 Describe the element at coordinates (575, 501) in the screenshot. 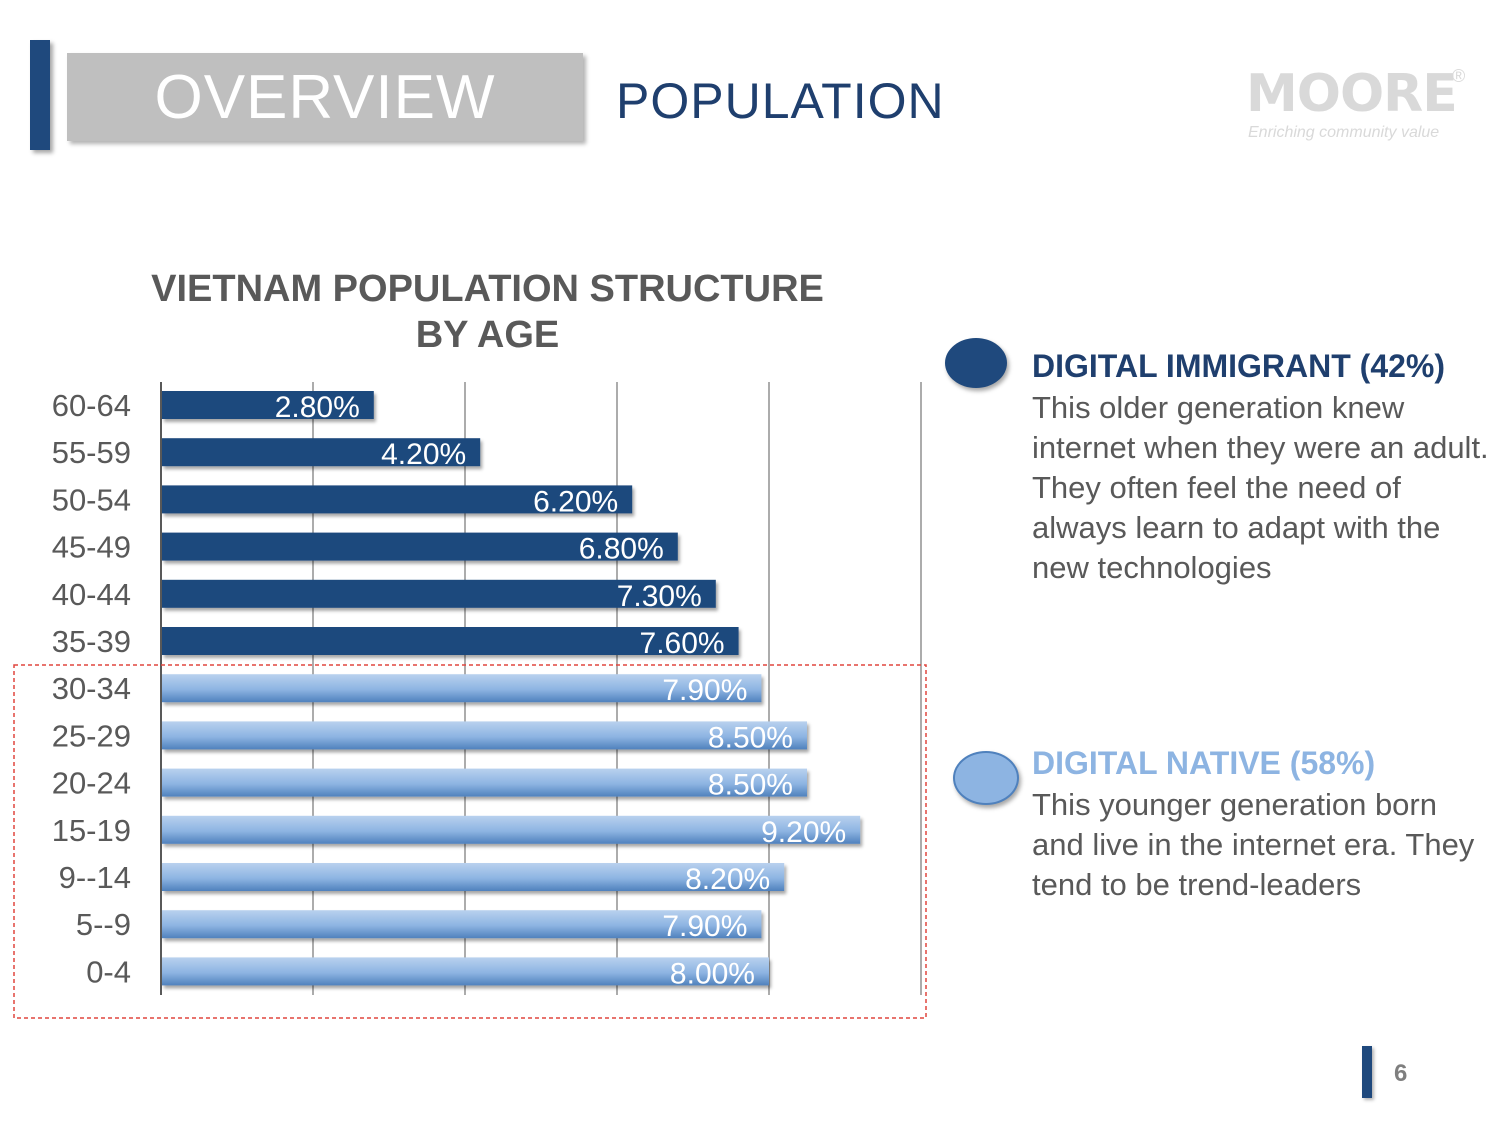

I see `value-label: 6.20%` at that location.